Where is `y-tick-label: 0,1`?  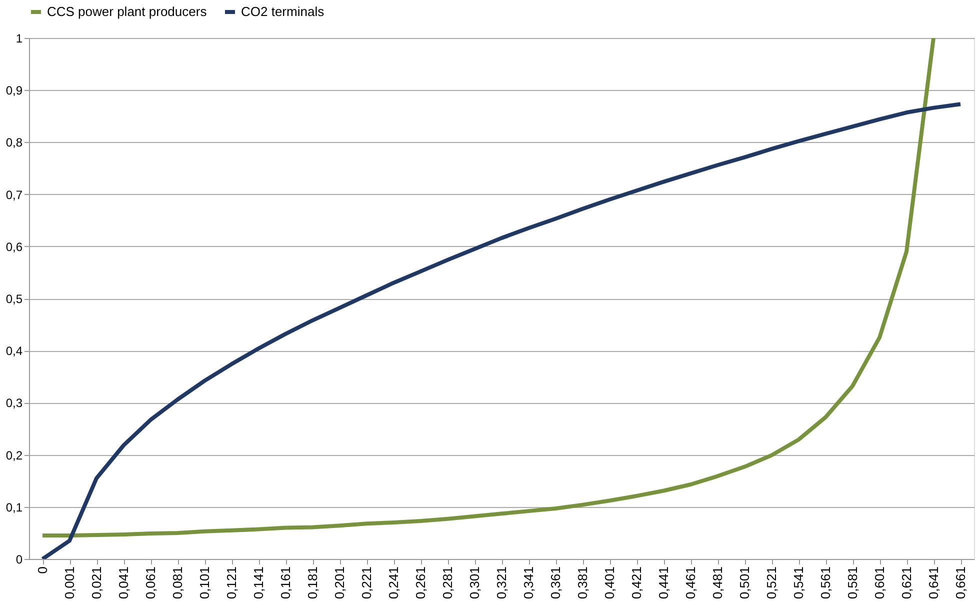 y-tick-label: 0,1 is located at coordinates (14, 507).